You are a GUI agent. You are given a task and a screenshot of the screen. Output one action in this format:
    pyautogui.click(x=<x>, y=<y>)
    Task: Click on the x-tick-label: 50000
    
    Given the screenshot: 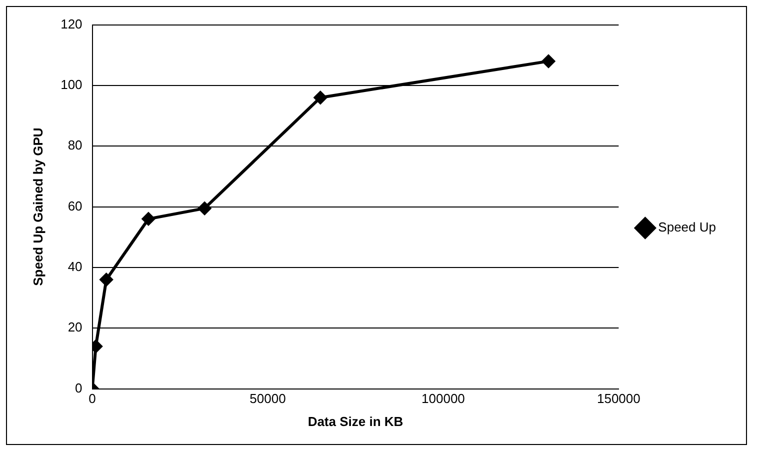 What is the action you would take?
    pyautogui.click(x=268, y=398)
    